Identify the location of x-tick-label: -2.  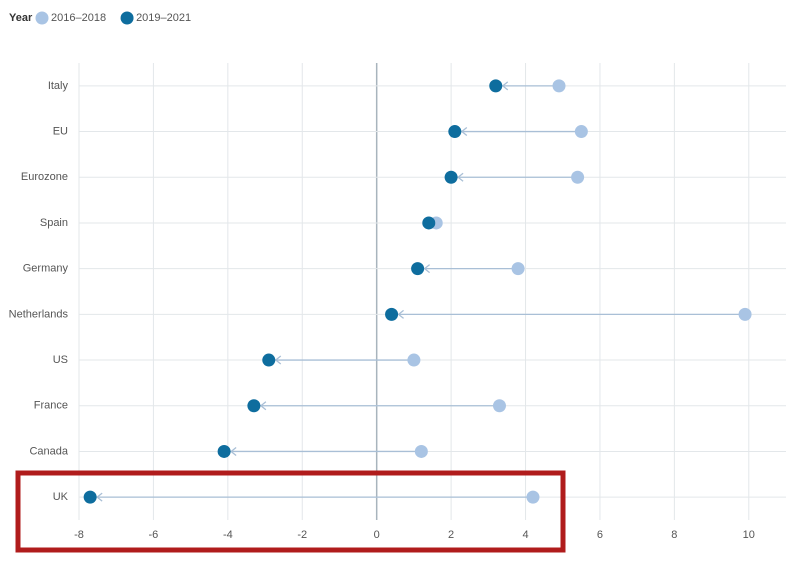
(302, 535).